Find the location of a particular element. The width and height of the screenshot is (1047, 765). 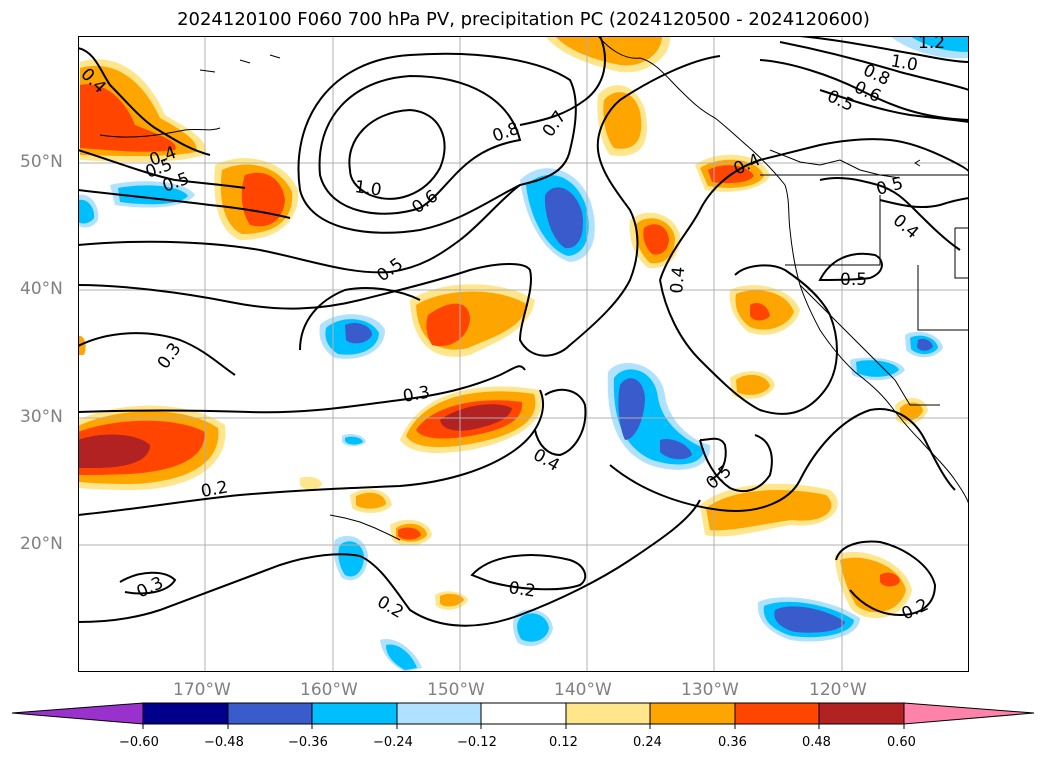

colorbar-tick-label: 0.36 is located at coordinates (732, 742).